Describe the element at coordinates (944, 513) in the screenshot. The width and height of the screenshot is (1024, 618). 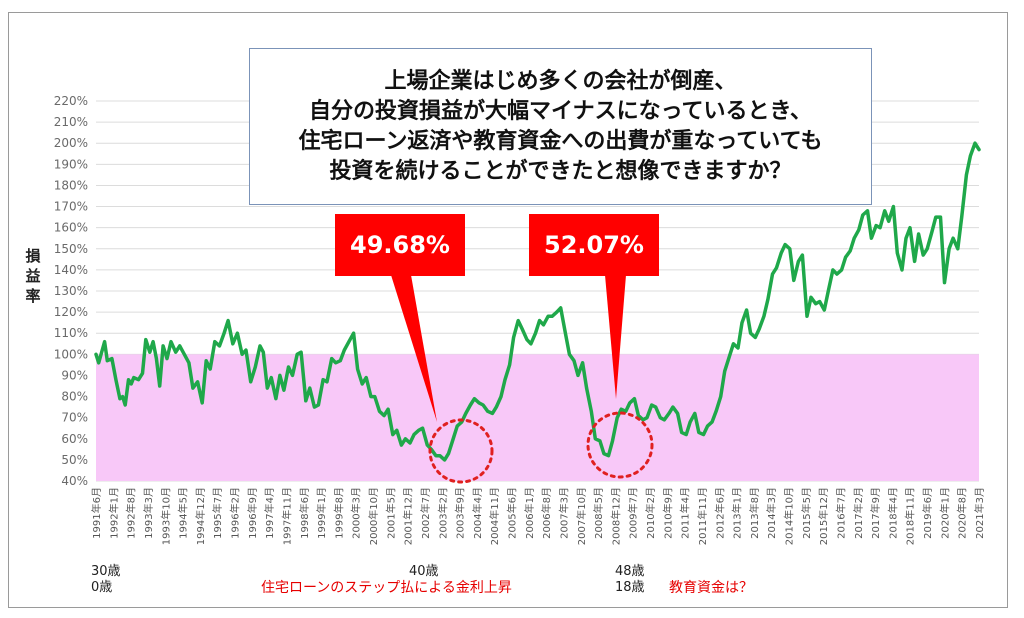
I see `x-tick-label: 2020年1月` at that location.